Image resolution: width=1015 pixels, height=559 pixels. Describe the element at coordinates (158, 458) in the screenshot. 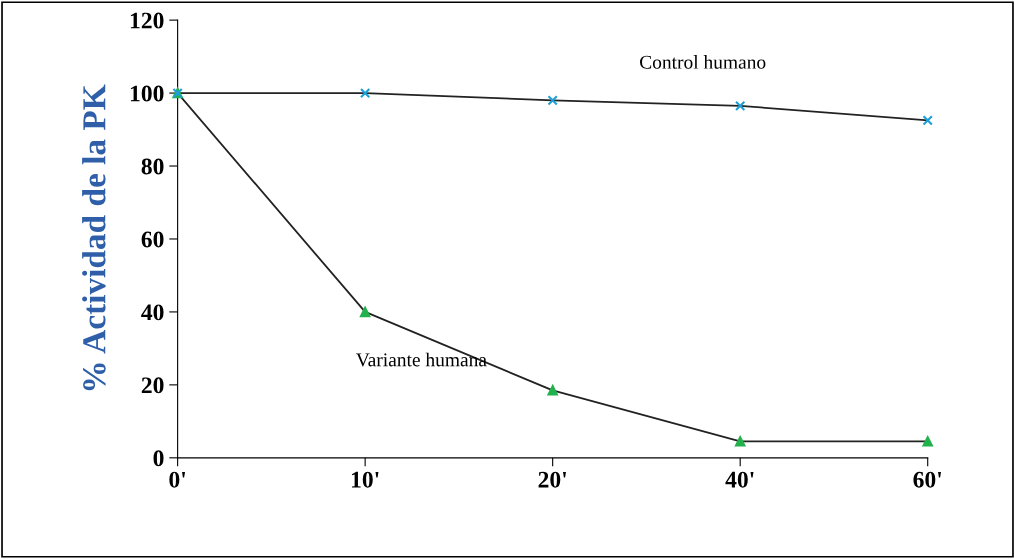

I see `y-tick-label: 0` at that location.